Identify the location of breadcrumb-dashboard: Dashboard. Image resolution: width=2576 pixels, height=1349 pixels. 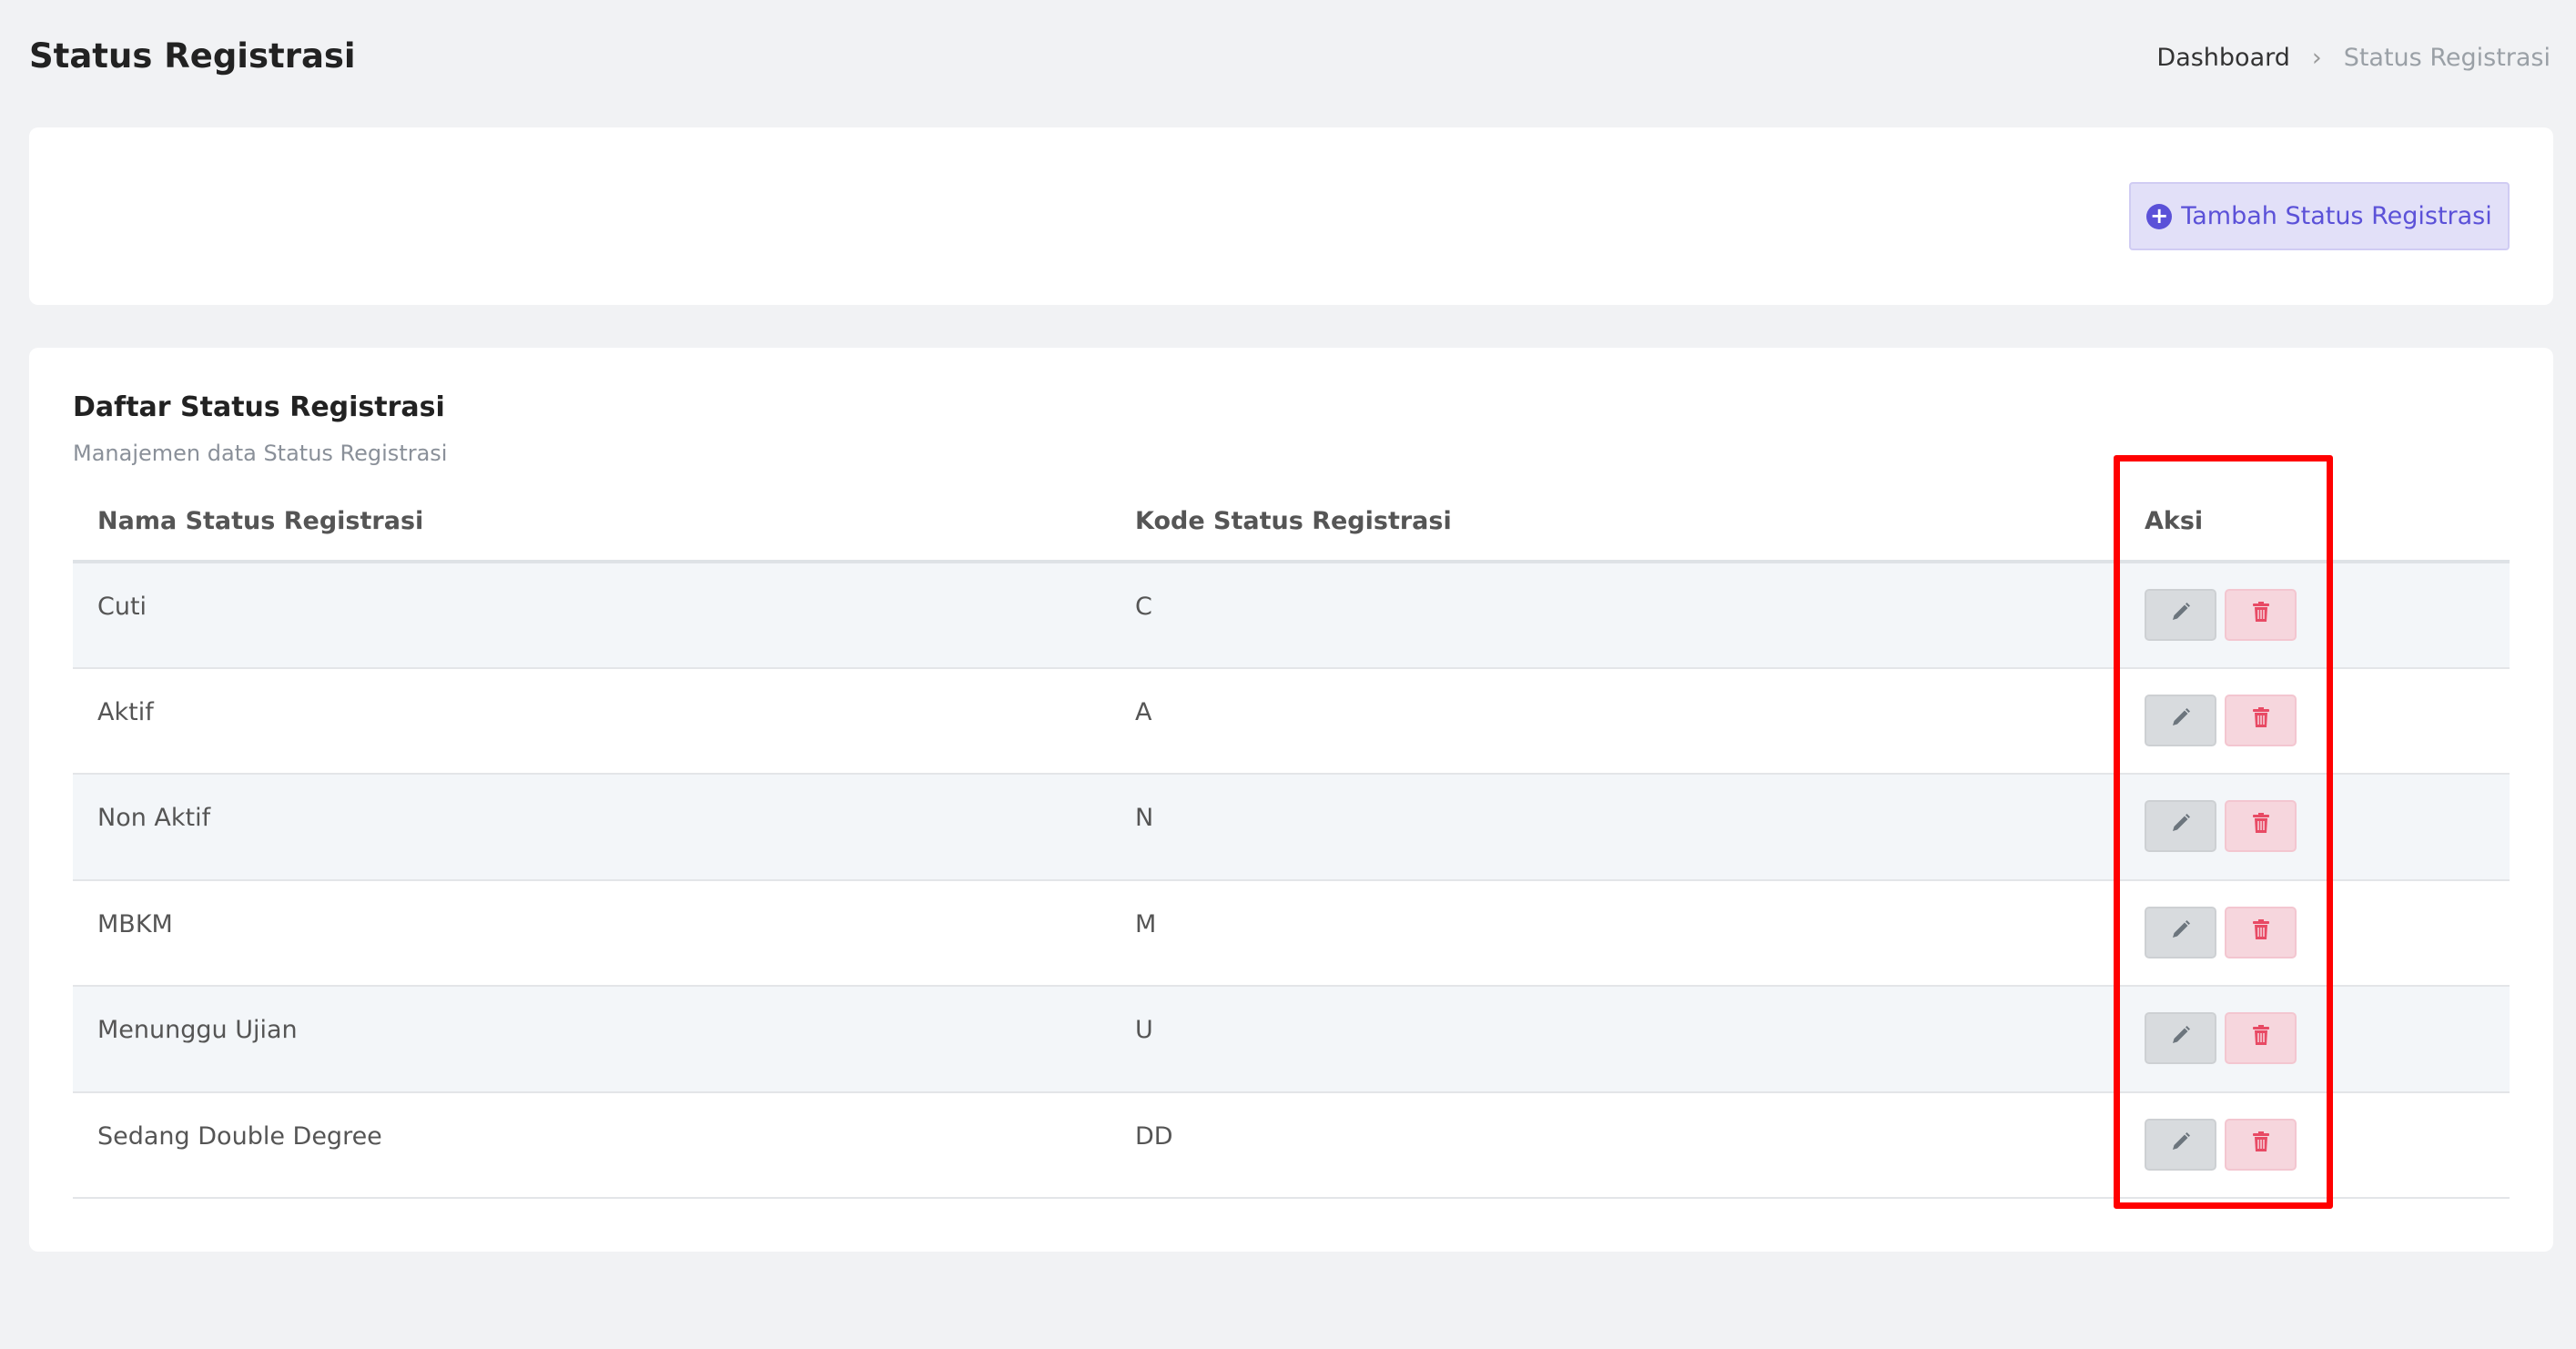
(2223, 58).